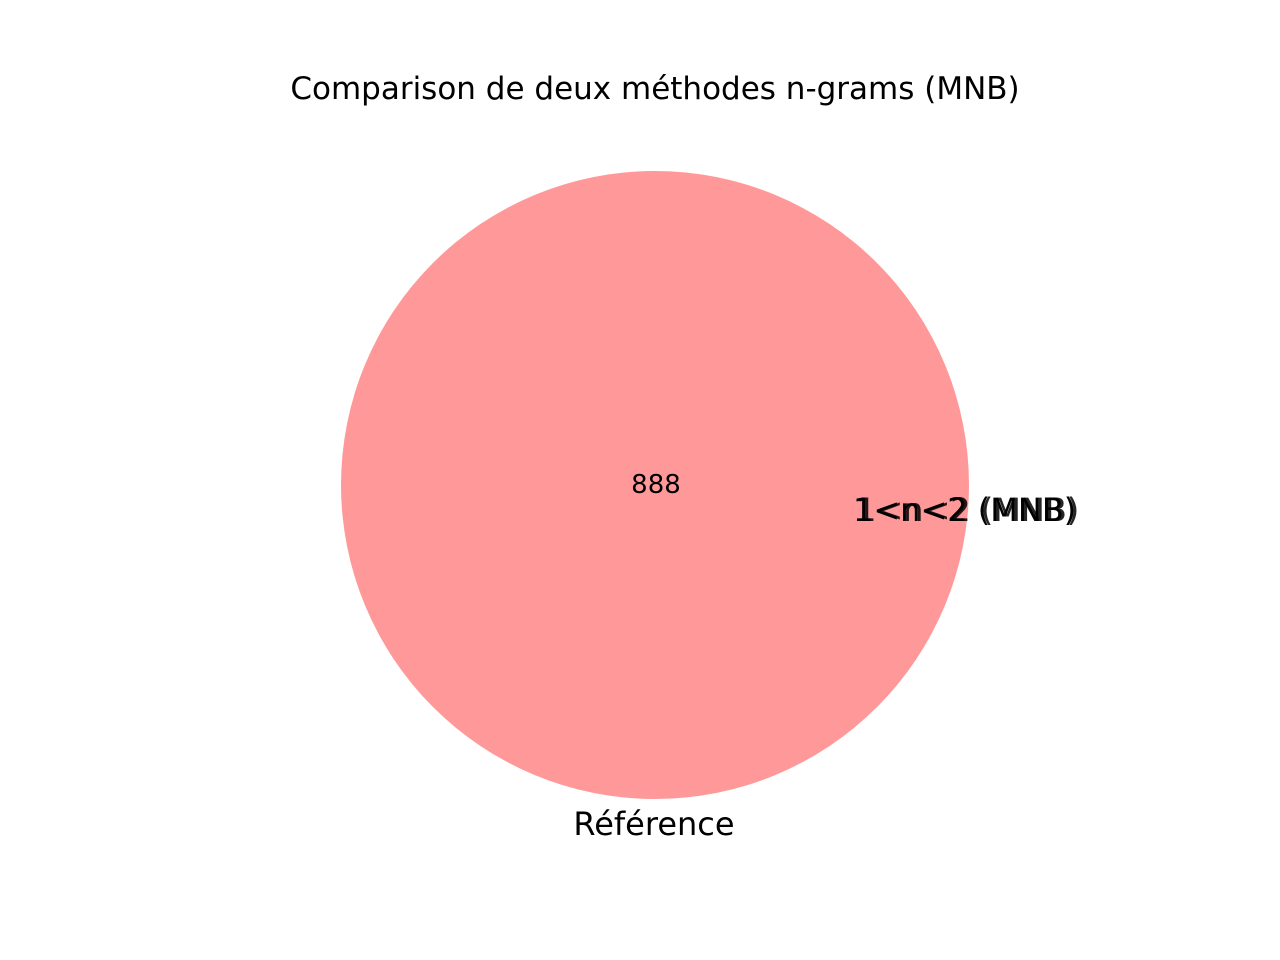 The image size is (1280, 960). What do you see at coordinates (964, 510) in the screenshot?
I see `set-label-second-method: 1<n<2 (MNB)` at bounding box center [964, 510].